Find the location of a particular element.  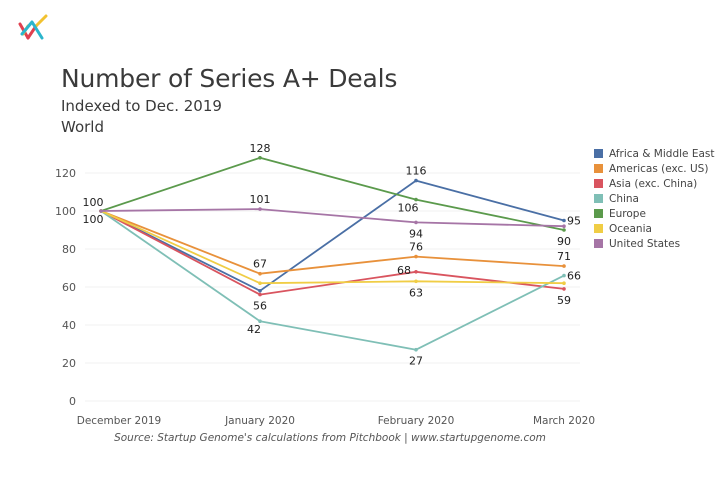

data-label: 94 is located at coordinates (416, 233).